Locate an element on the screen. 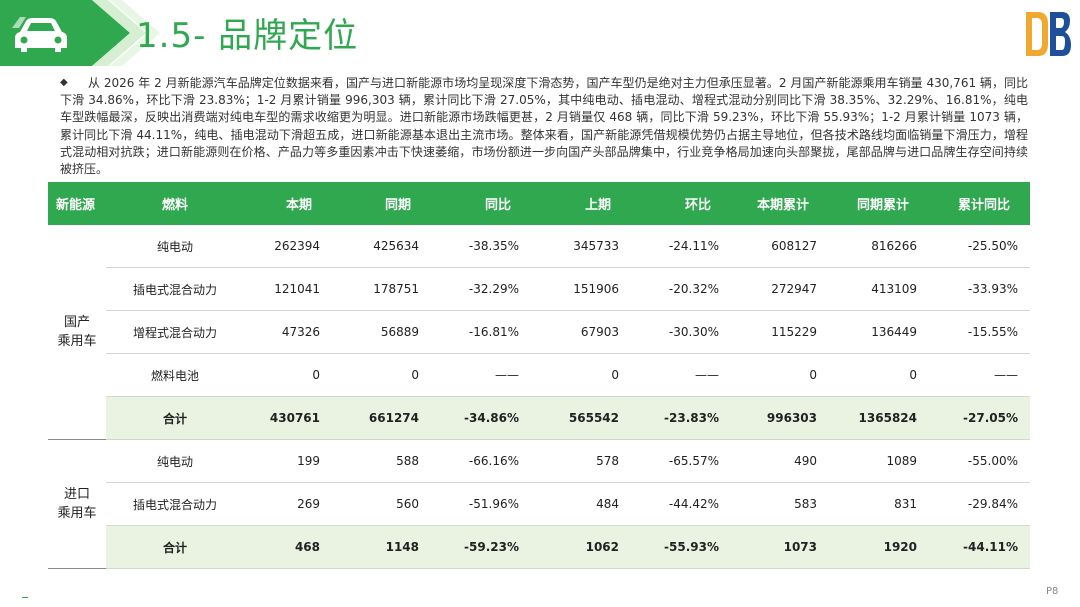 The image size is (1080, 607). total-cell: -44.11% is located at coordinates (979, 547).